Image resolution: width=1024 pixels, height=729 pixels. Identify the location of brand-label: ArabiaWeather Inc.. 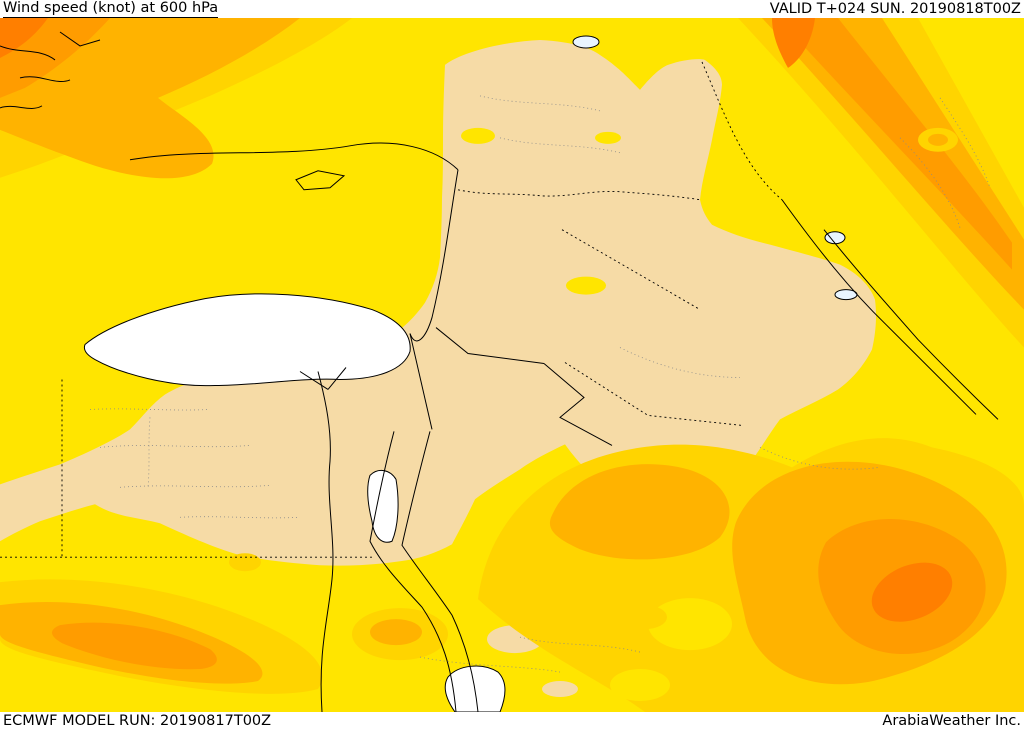
(951, 720).